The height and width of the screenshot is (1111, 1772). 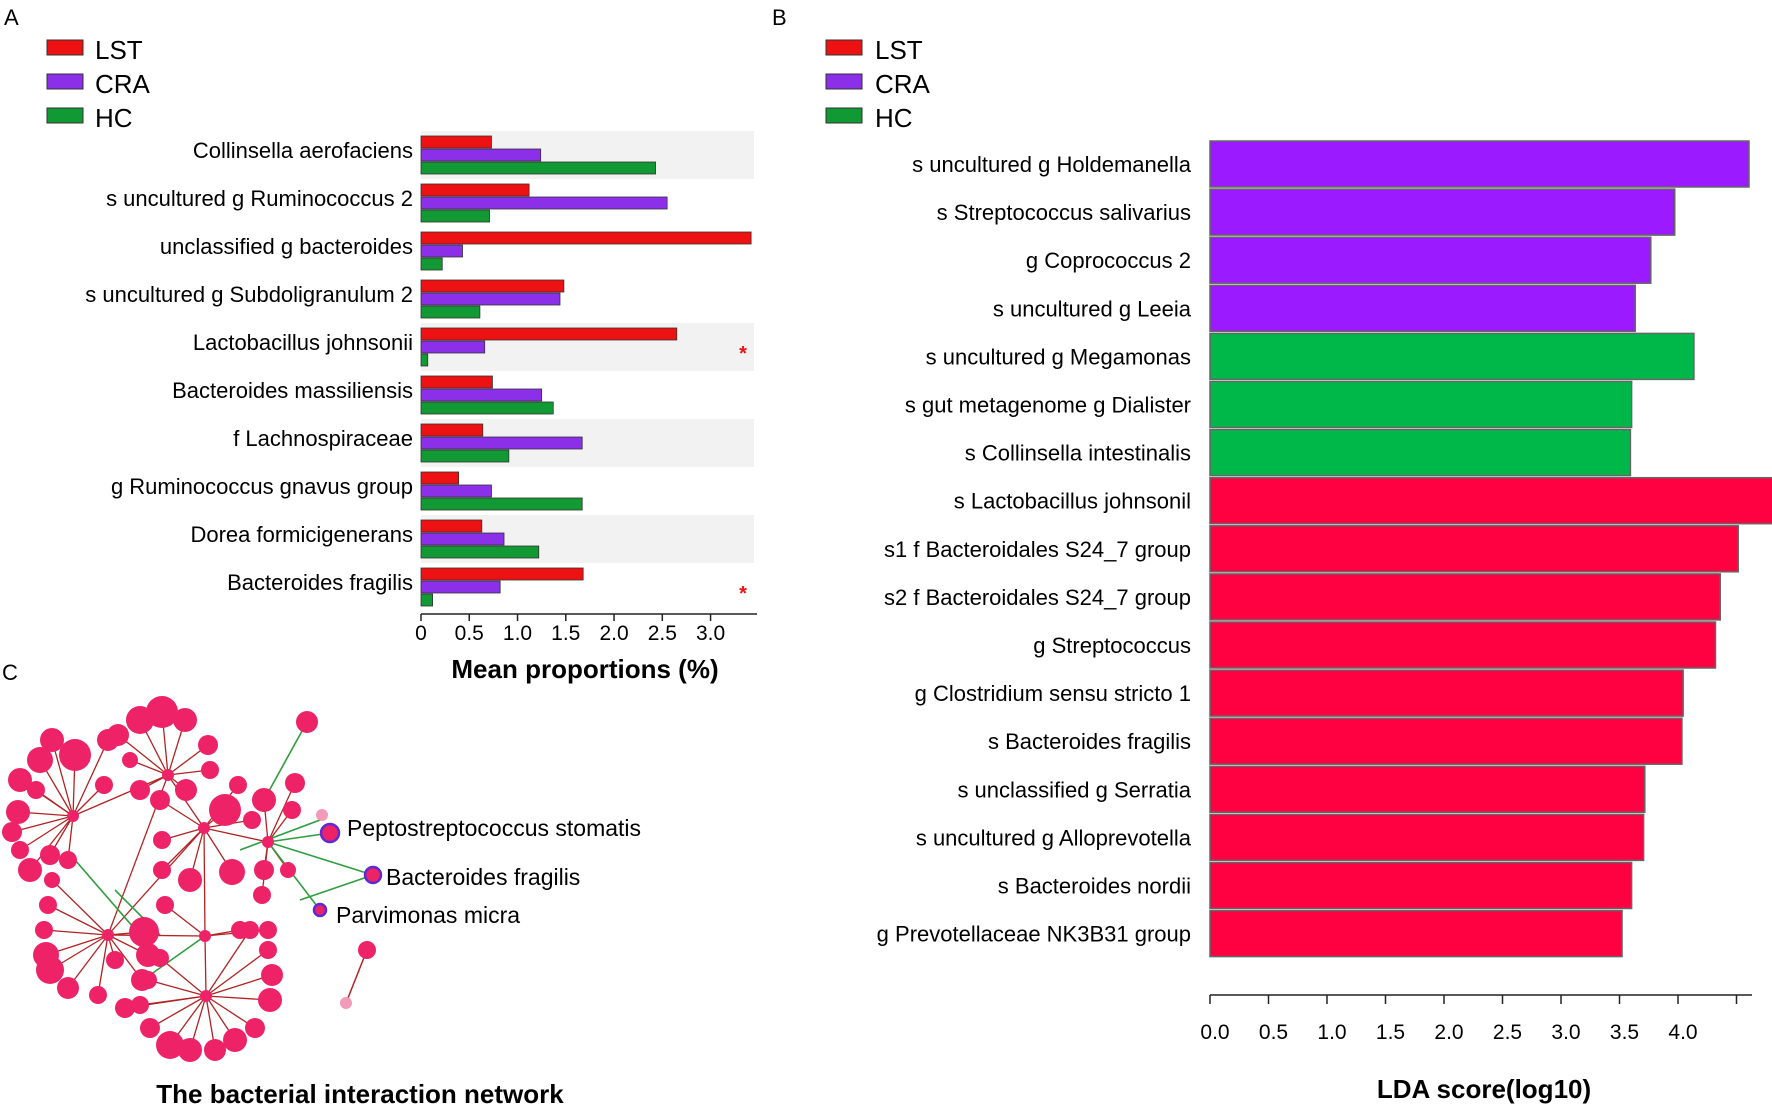 I want to click on panel-b-x-axis-title: LDA score(log10), so click(x=1484, y=1089).